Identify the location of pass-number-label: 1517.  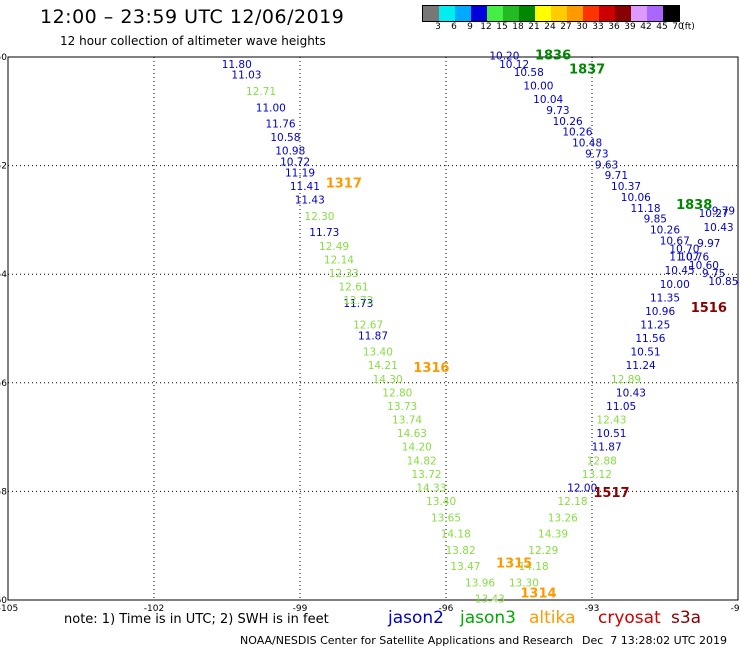
(611, 493).